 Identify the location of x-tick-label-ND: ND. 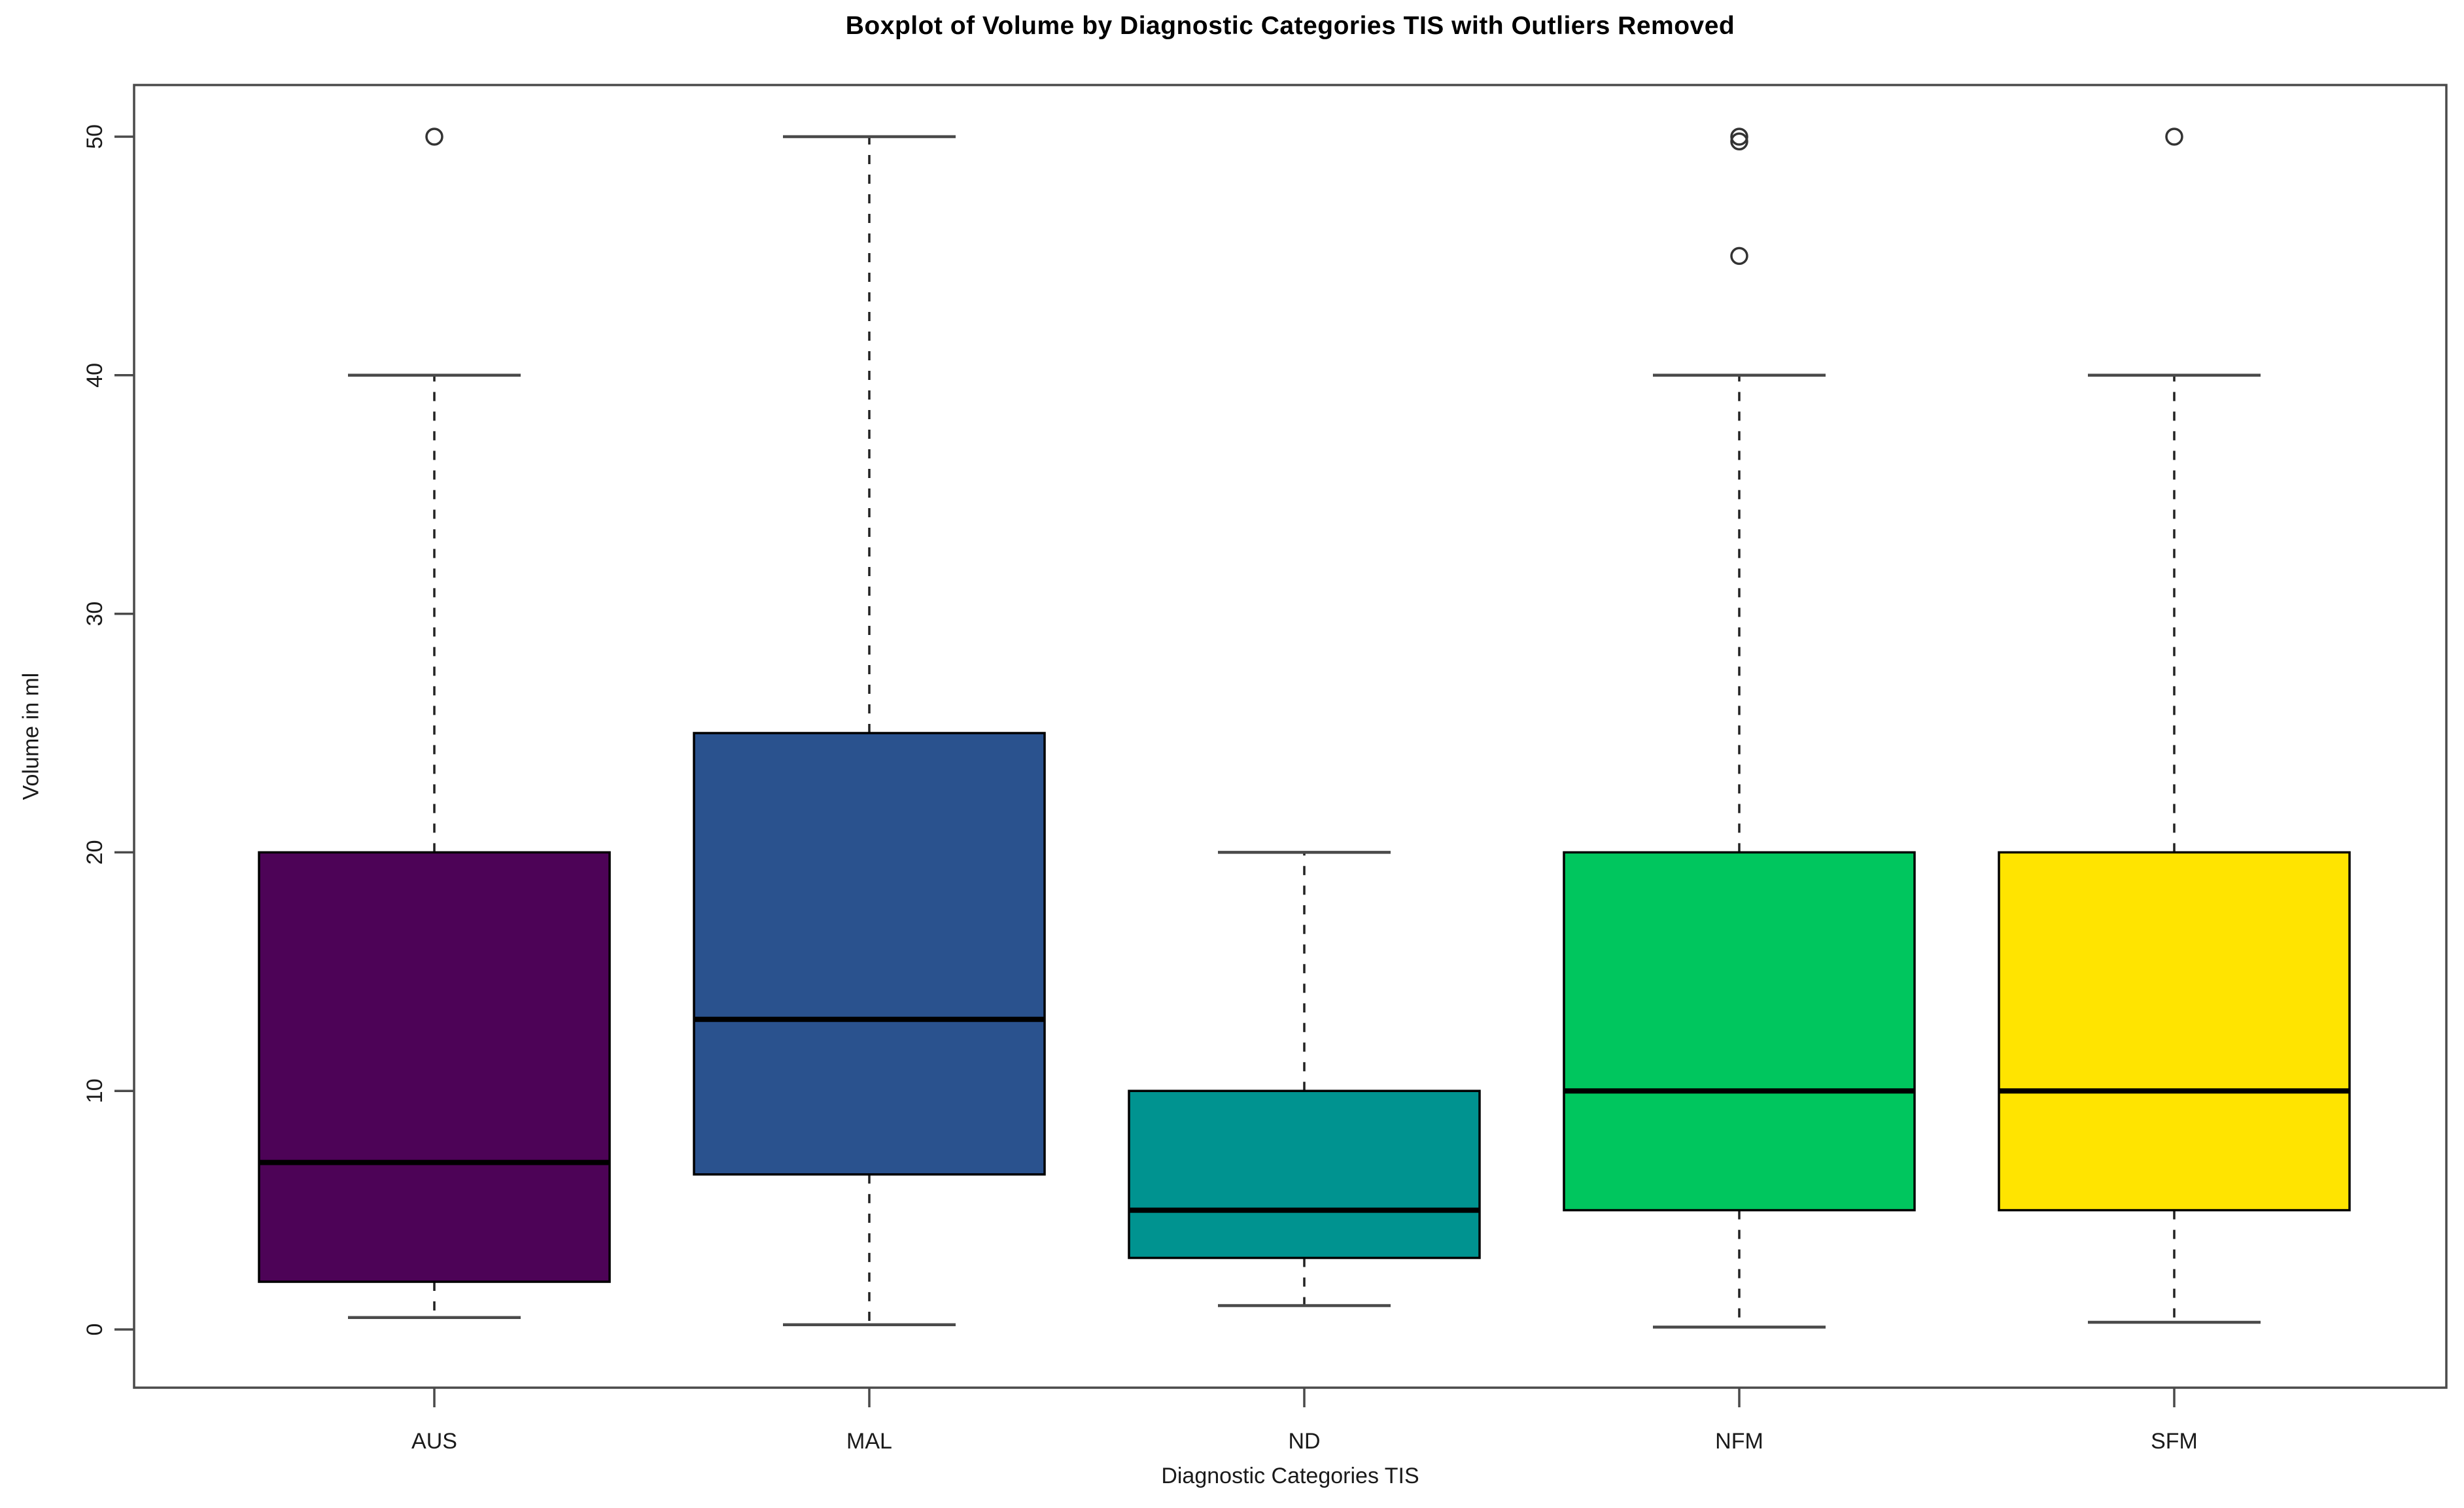
(1304, 1441).